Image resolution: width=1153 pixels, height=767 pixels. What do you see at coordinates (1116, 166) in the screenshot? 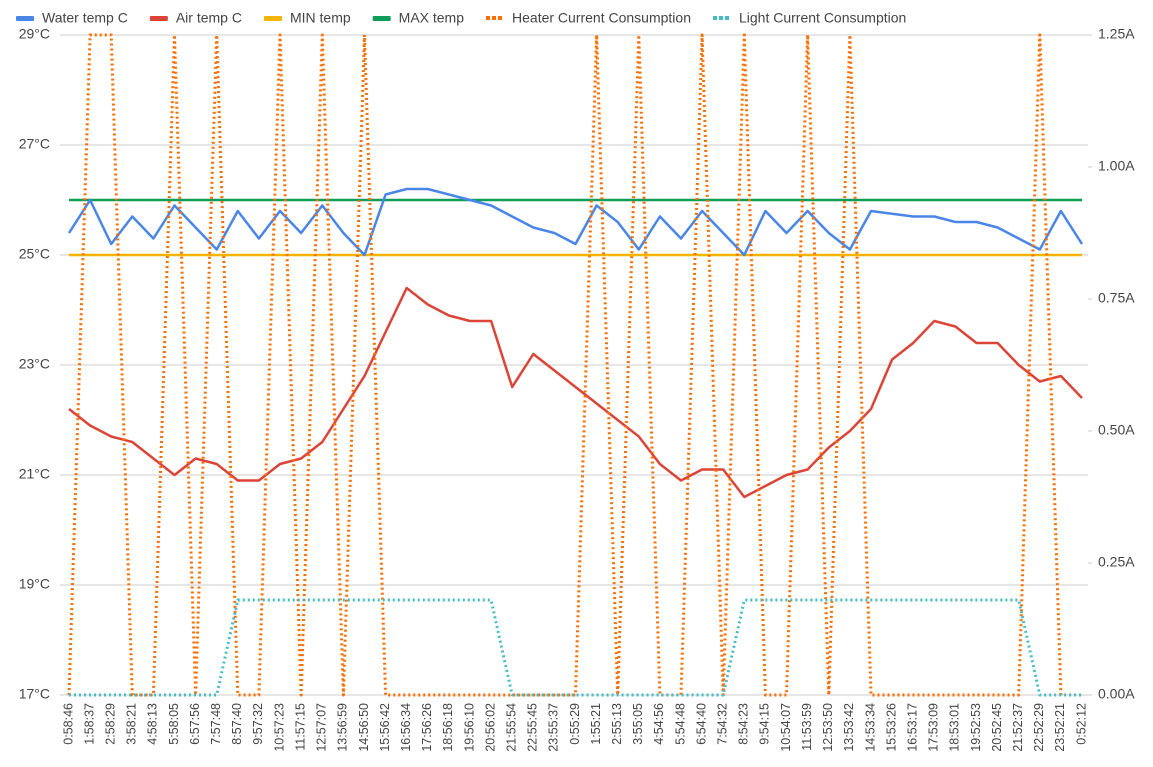
I see `y2-tick-label: 1.00A` at bounding box center [1116, 166].